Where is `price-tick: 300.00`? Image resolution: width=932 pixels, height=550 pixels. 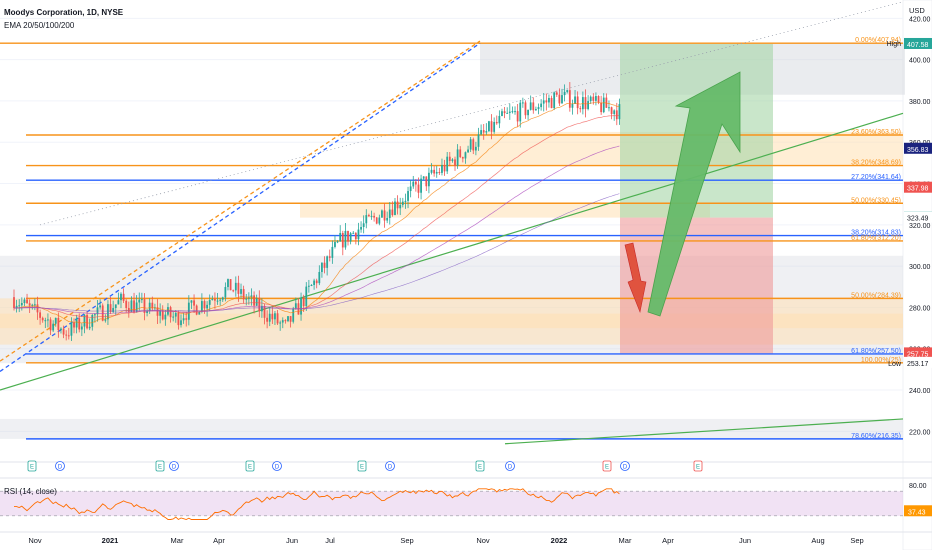
price-tick: 300.00 is located at coordinates (920, 267).